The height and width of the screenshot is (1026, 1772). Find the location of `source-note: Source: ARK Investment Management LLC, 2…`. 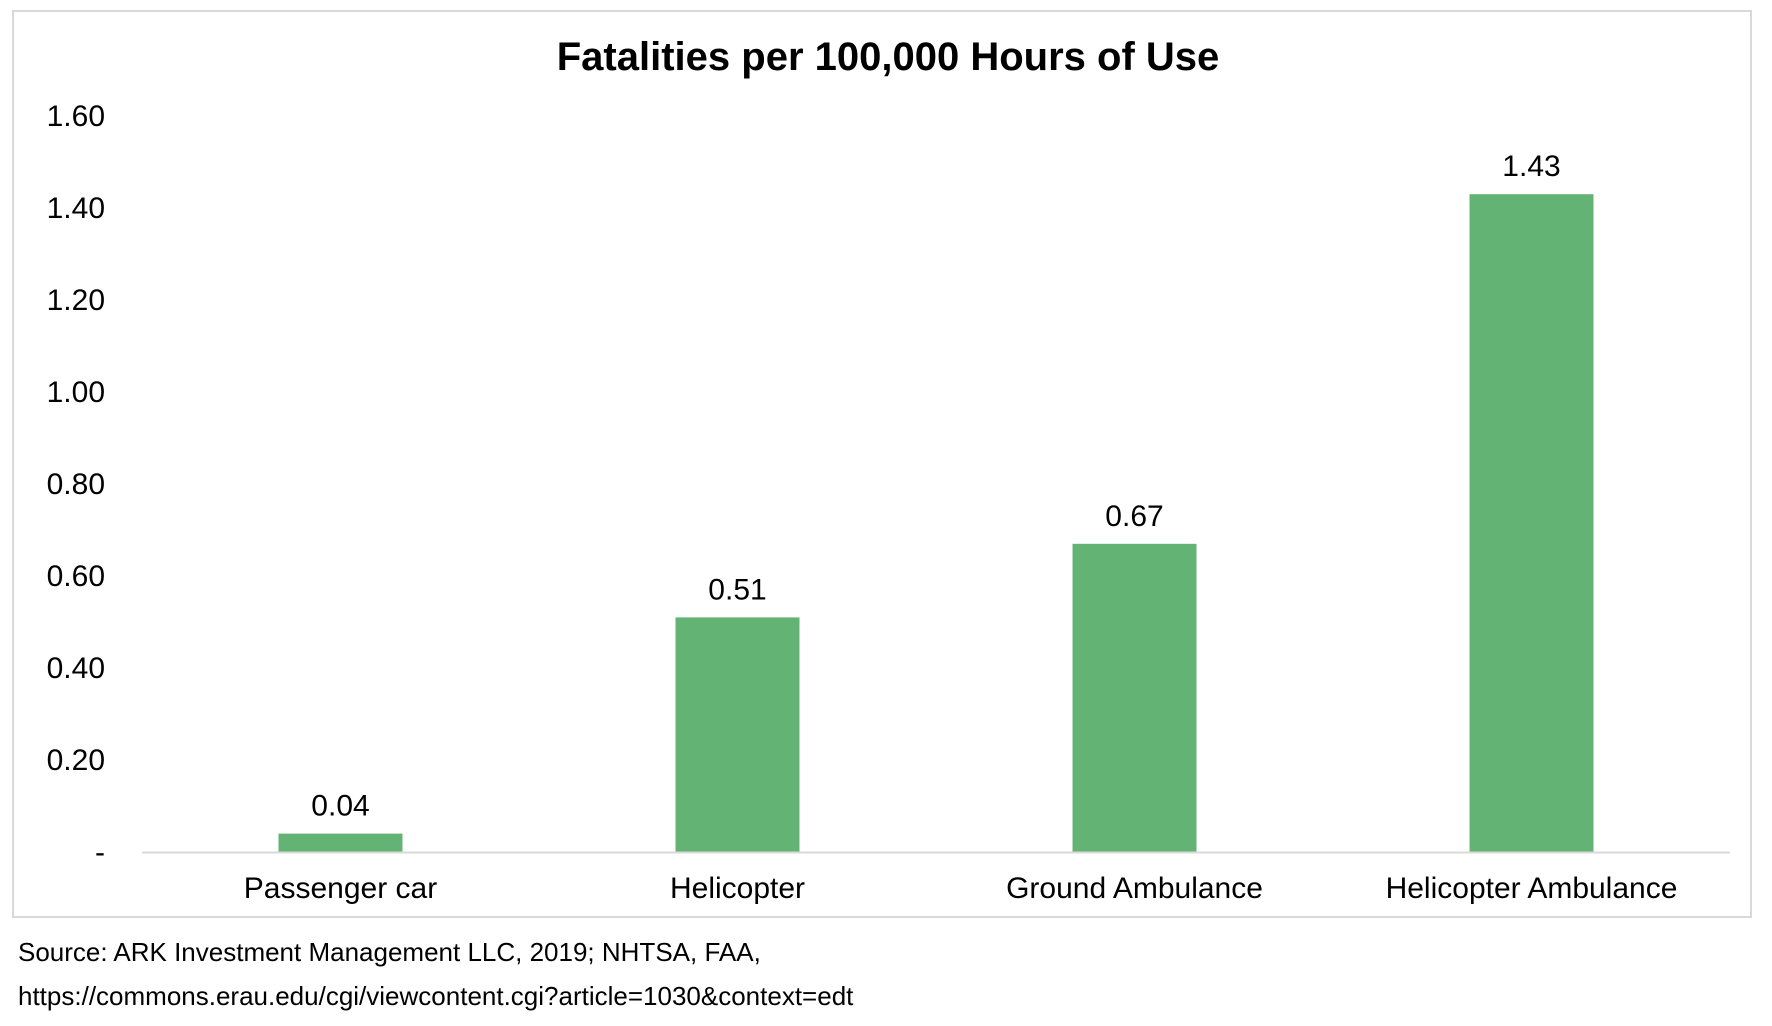

source-note: Source: ARK Investment Management LLC, 2… is located at coordinates (435, 974).